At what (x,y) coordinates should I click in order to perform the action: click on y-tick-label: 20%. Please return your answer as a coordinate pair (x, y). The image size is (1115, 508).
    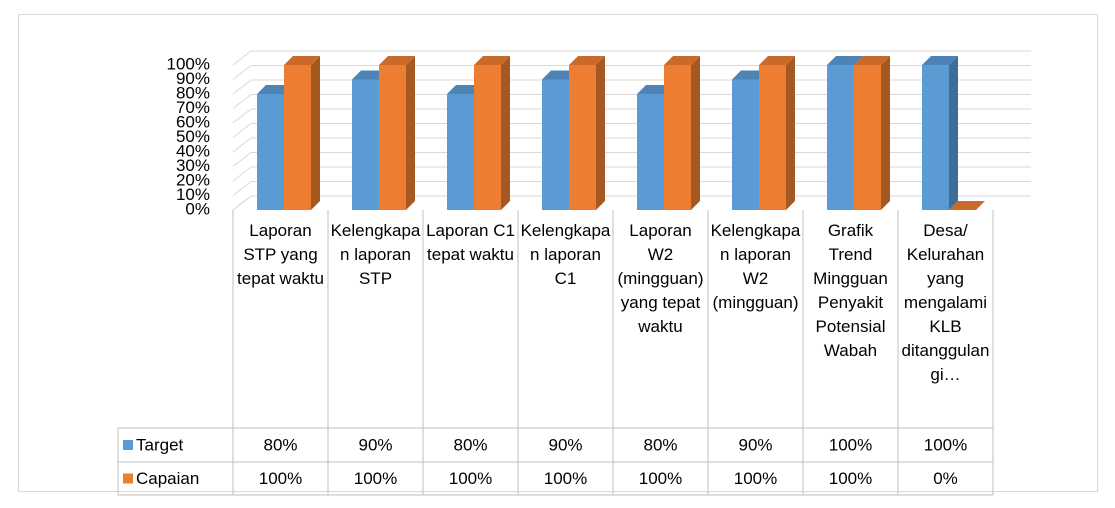
    Looking at the image, I should click on (193, 179).